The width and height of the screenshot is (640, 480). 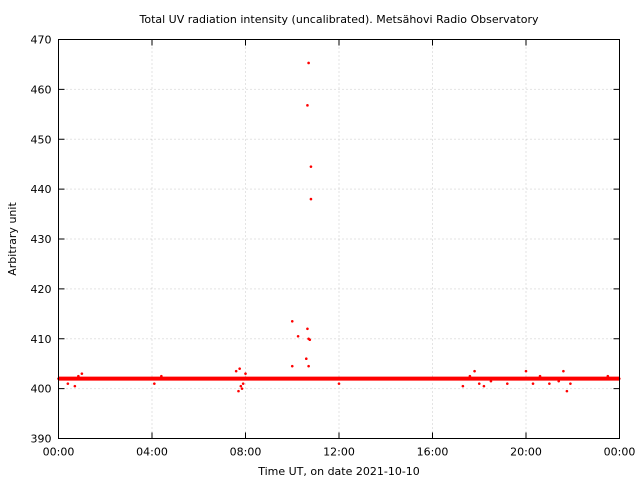 What do you see at coordinates (338, 471) in the screenshot?
I see `x-axis-title: Time UT, on date 2021-10-10` at bounding box center [338, 471].